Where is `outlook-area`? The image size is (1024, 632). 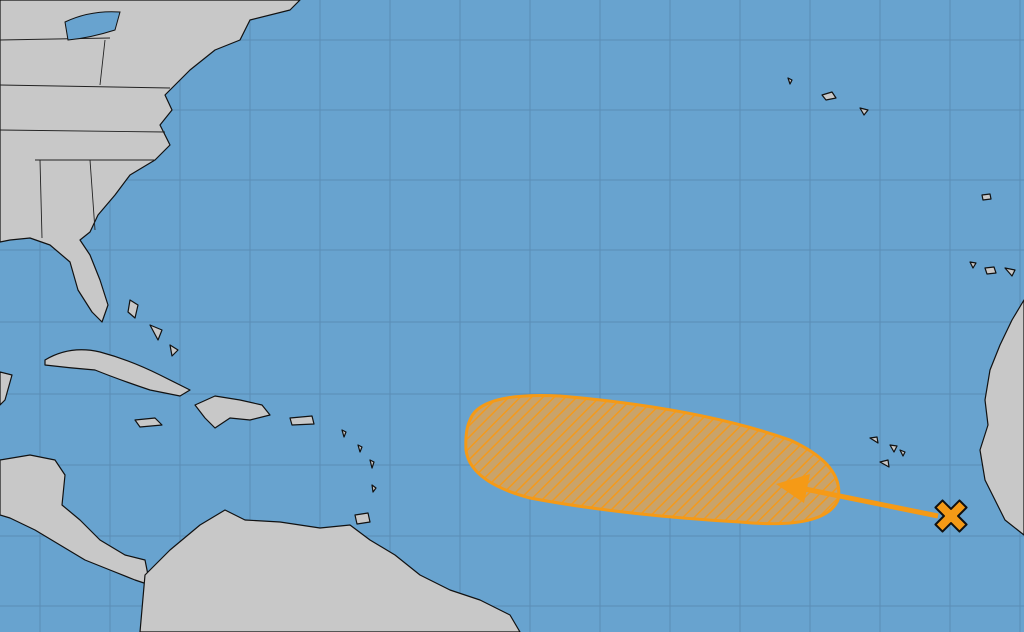 outlook-area is located at coordinates (652, 460).